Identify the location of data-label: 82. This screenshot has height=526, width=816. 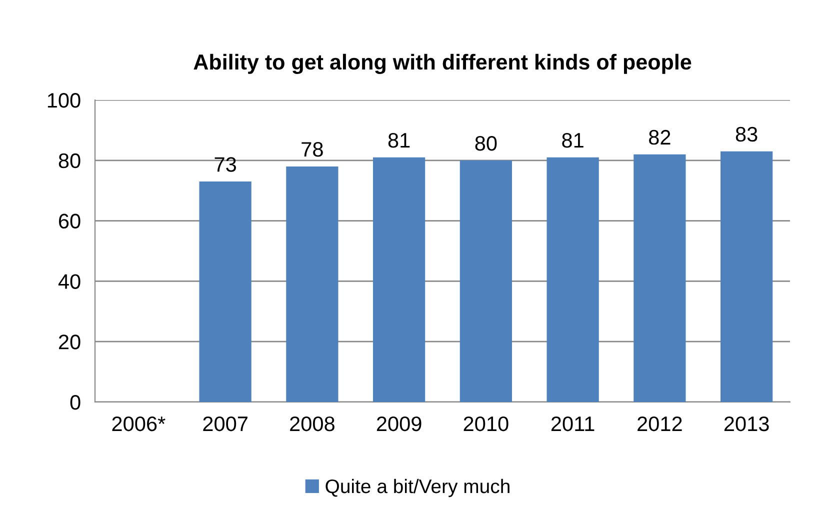
(659, 137).